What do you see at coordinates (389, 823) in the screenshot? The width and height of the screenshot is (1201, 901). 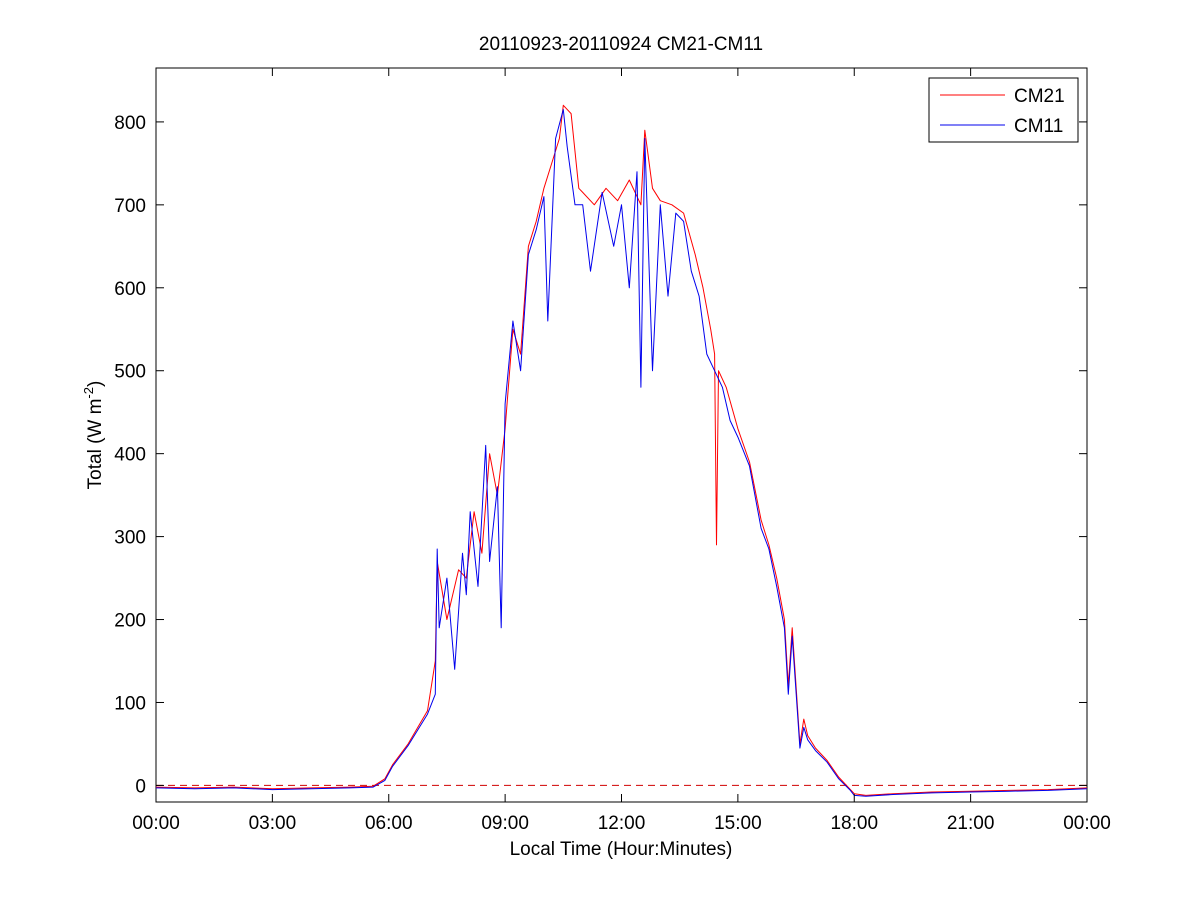 I see `x-tick-label: 06:00` at bounding box center [389, 823].